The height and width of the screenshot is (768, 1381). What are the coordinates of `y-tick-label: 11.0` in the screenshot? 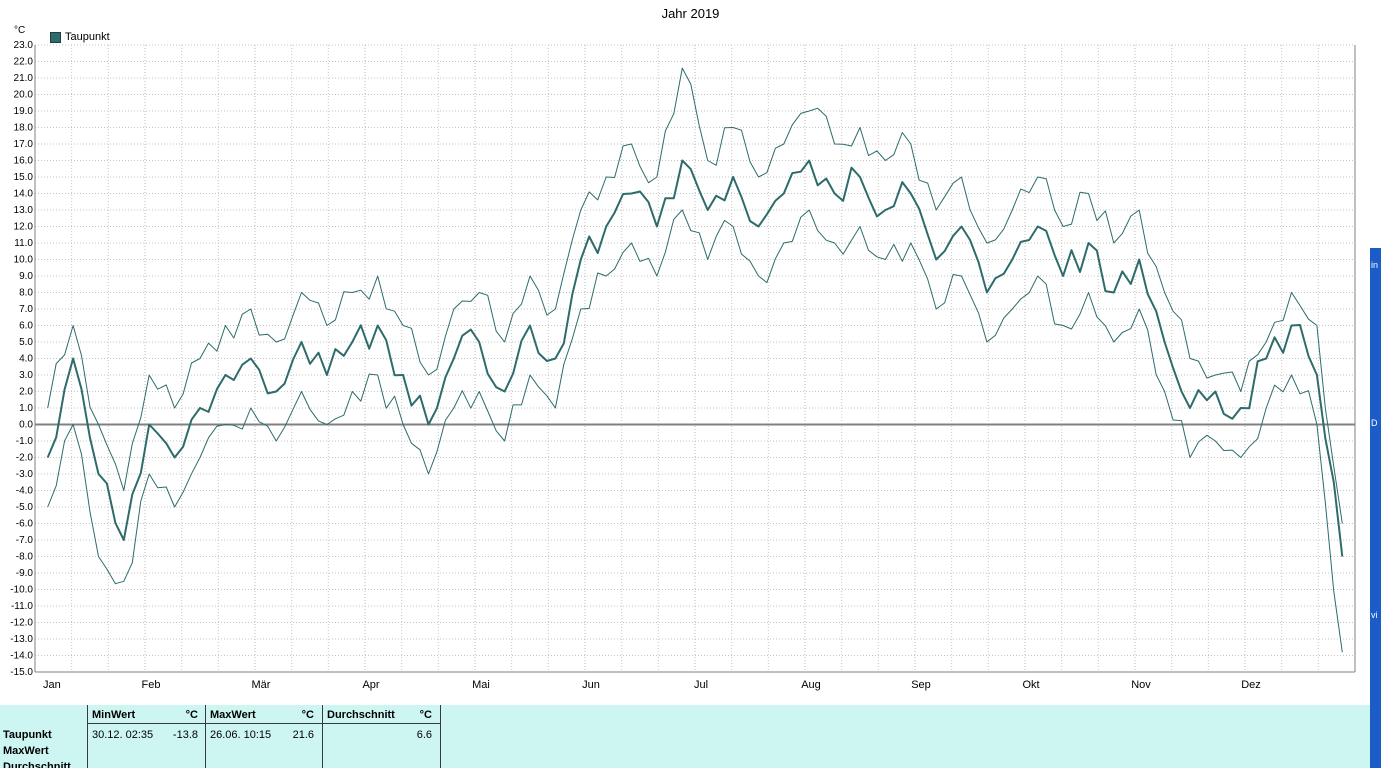 It's located at (23, 243).